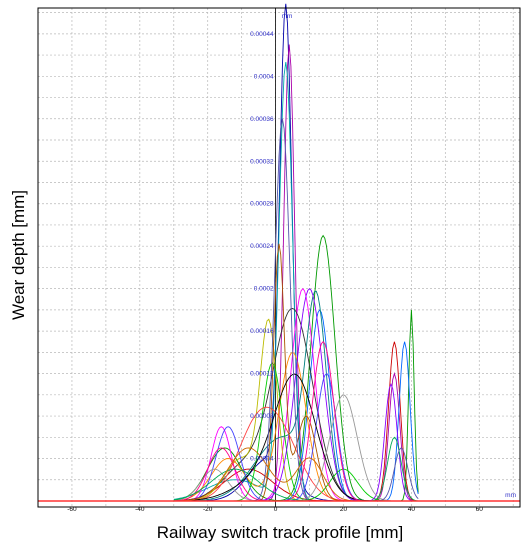  I want to click on x-tick-label: 0, so click(276, 509).